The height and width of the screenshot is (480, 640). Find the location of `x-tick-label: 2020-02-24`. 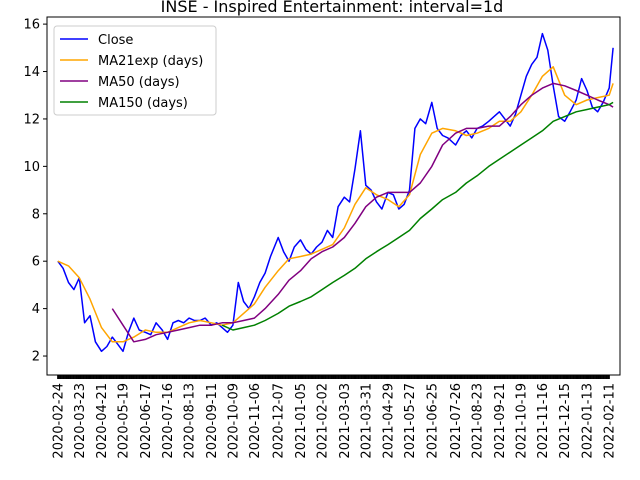

x-tick-label: 2020-02-24 is located at coordinates (58, 421).